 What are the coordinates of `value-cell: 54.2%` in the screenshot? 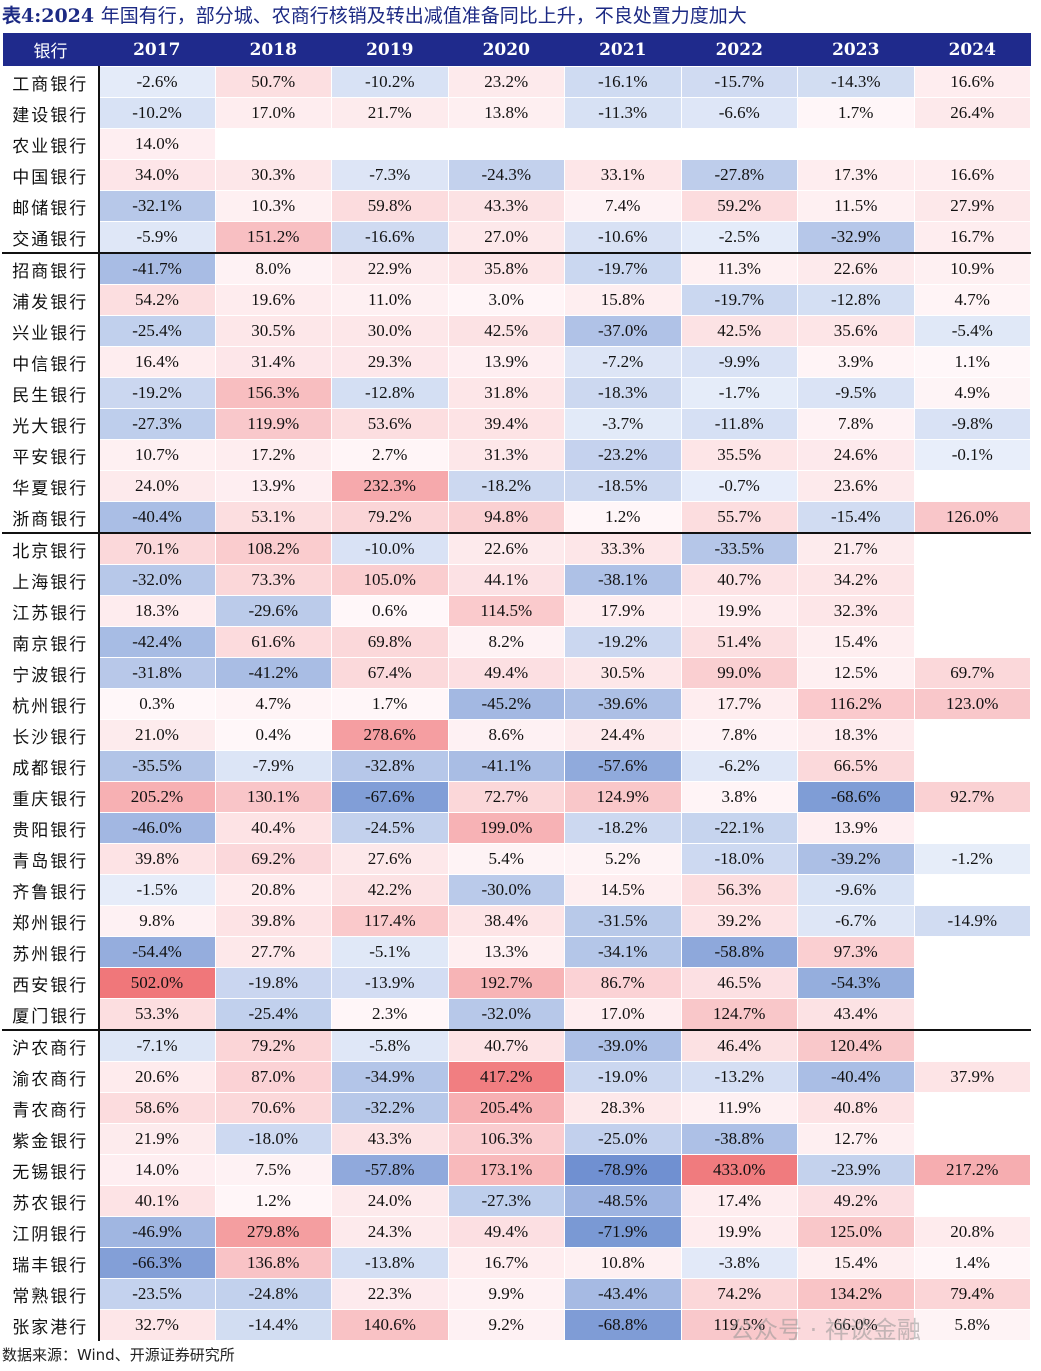 It's located at (157, 300).